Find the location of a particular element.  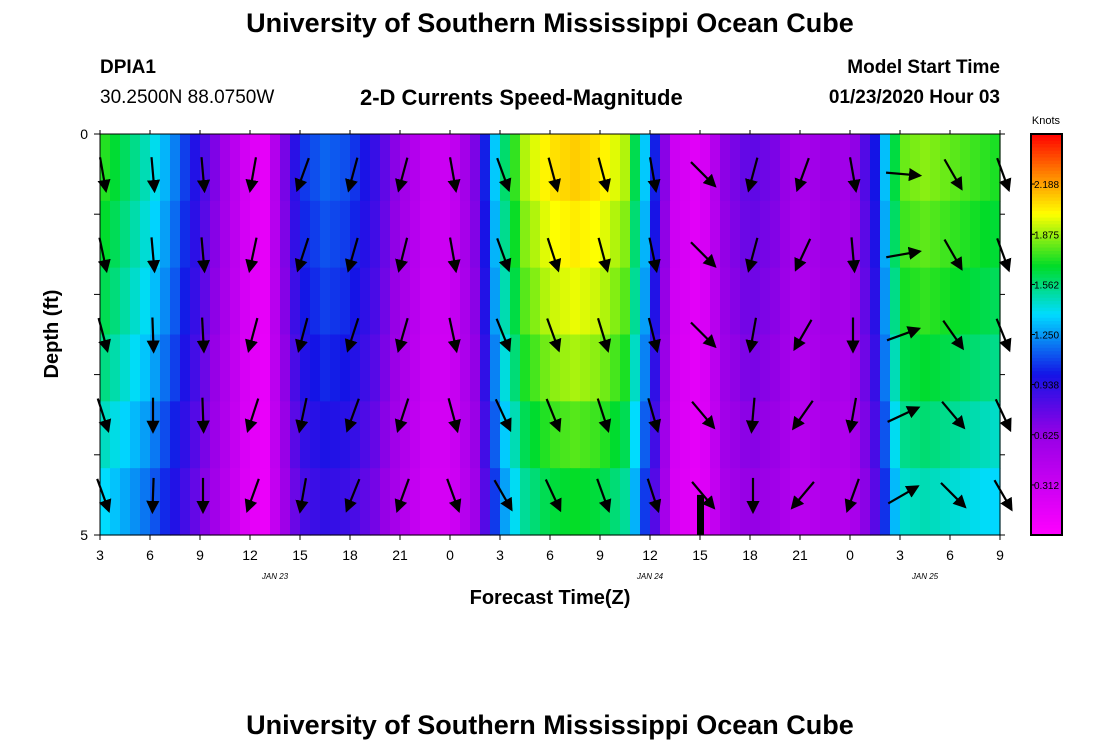

y-axis-label: Depth (ft) is located at coordinates (52, 334).